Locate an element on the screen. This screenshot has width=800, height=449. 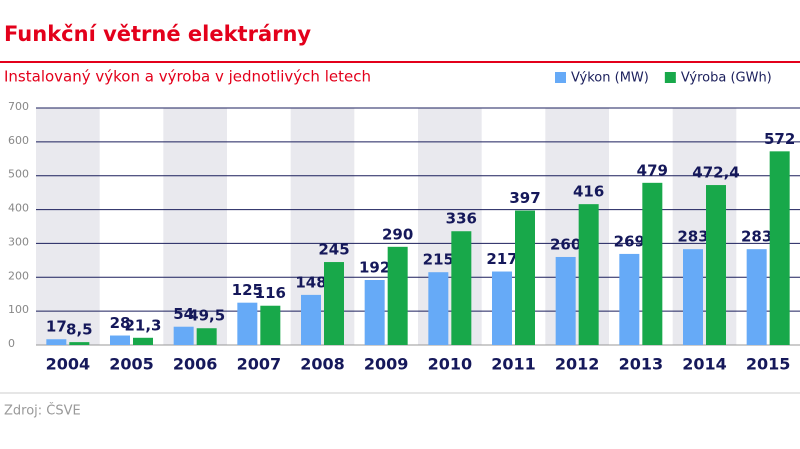
data-label: 54 is located at coordinates (183, 314).